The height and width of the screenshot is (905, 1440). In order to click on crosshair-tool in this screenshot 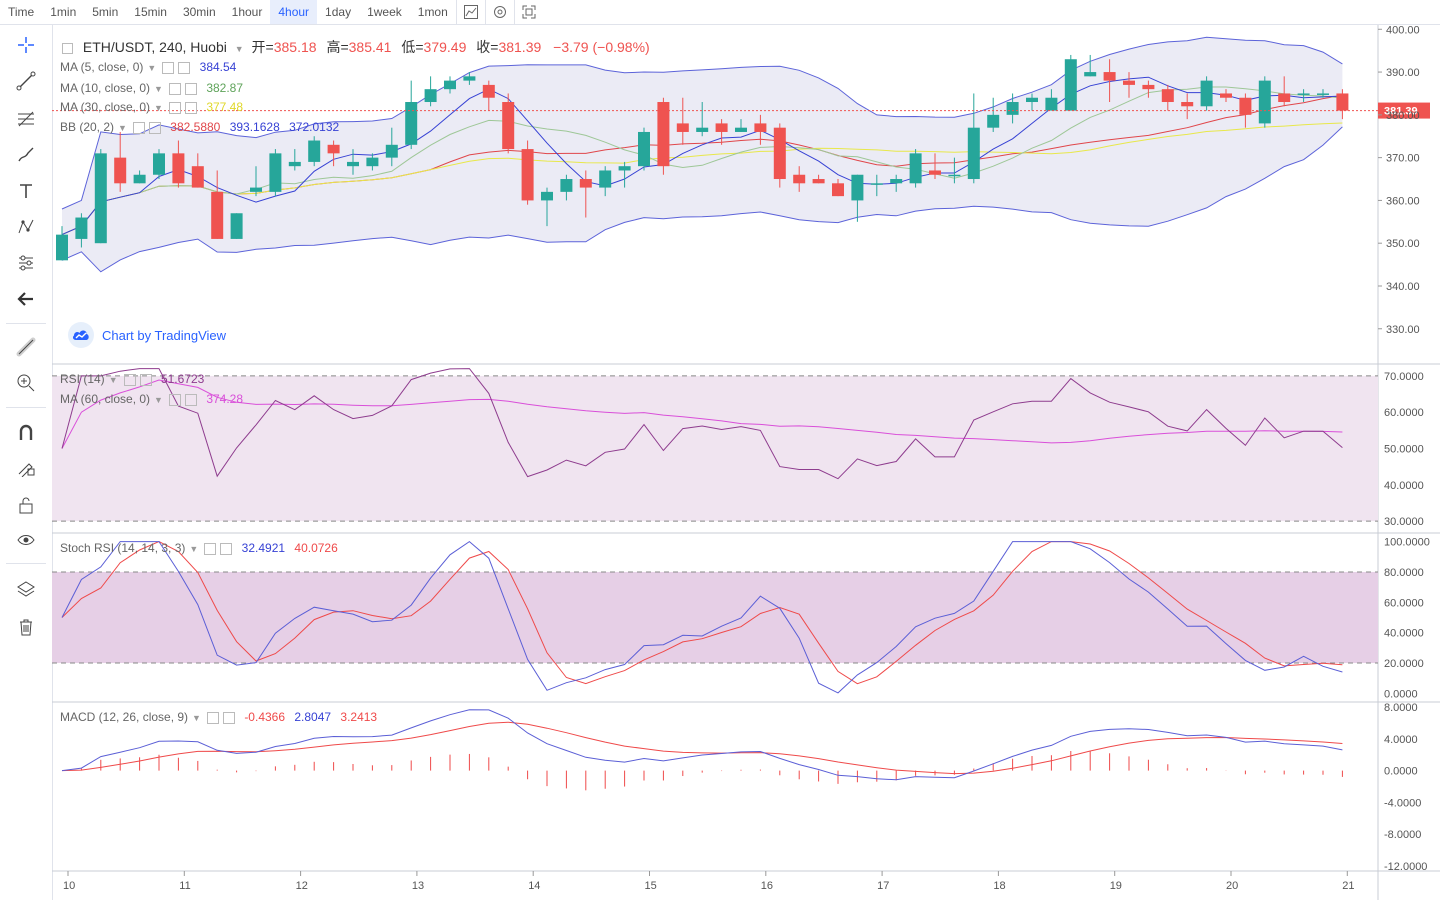, I will do `click(26, 47)`.